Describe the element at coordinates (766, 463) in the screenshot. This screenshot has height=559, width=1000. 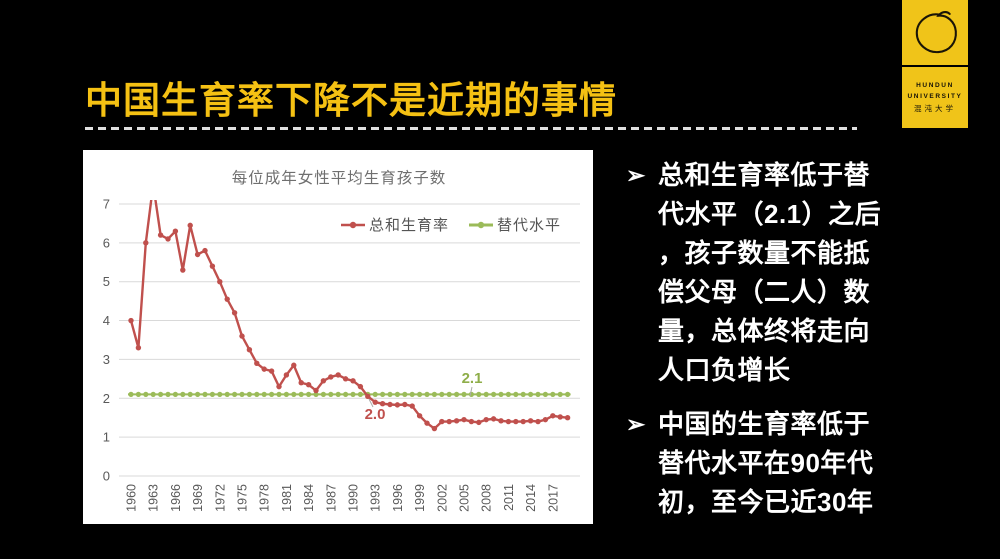
I see `bullet-2-line-2: 替代水平在90年代` at that location.